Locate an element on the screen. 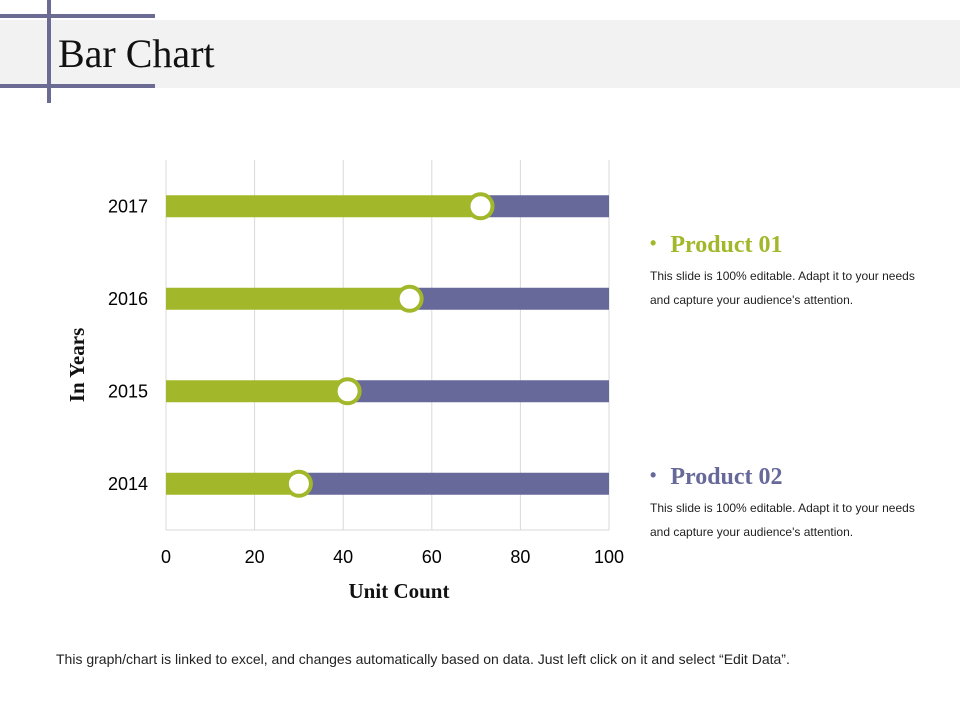 This screenshot has width=960, height=720. page-title: Bar Chart is located at coordinates (136, 53).